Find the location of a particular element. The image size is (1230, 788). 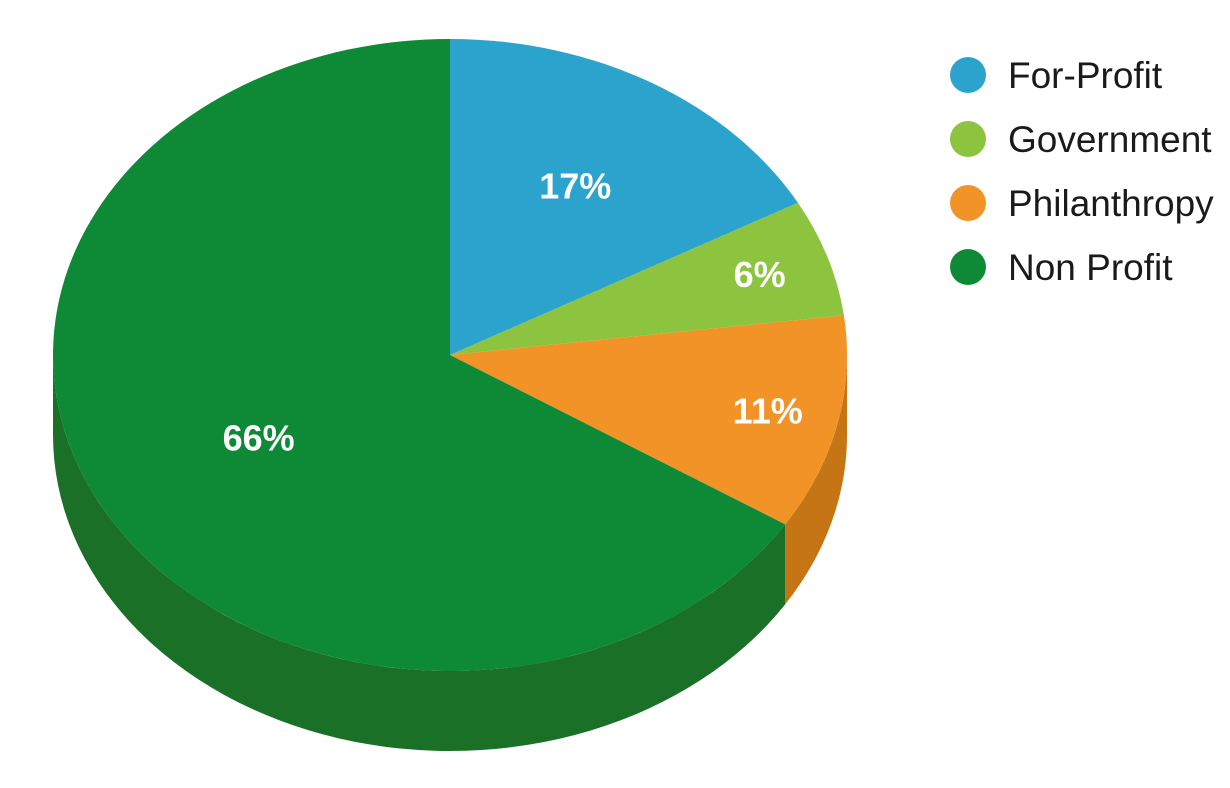

legend-item-for-profit: For-Profit is located at coordinates (1056, 75).